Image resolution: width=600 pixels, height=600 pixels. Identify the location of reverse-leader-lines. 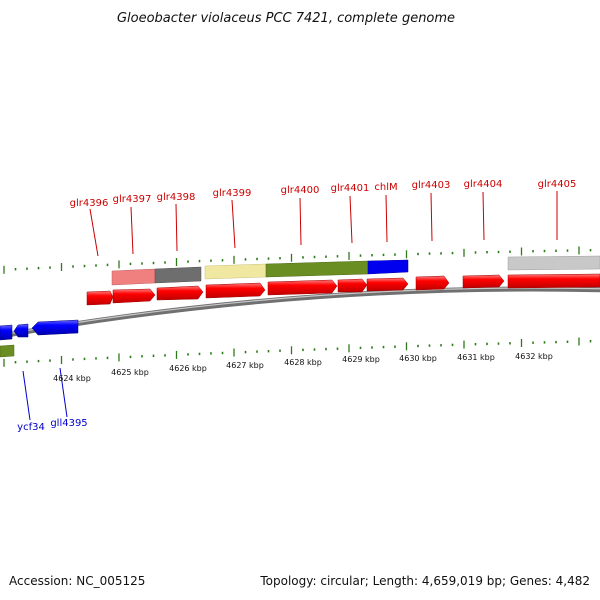
(45, 394).